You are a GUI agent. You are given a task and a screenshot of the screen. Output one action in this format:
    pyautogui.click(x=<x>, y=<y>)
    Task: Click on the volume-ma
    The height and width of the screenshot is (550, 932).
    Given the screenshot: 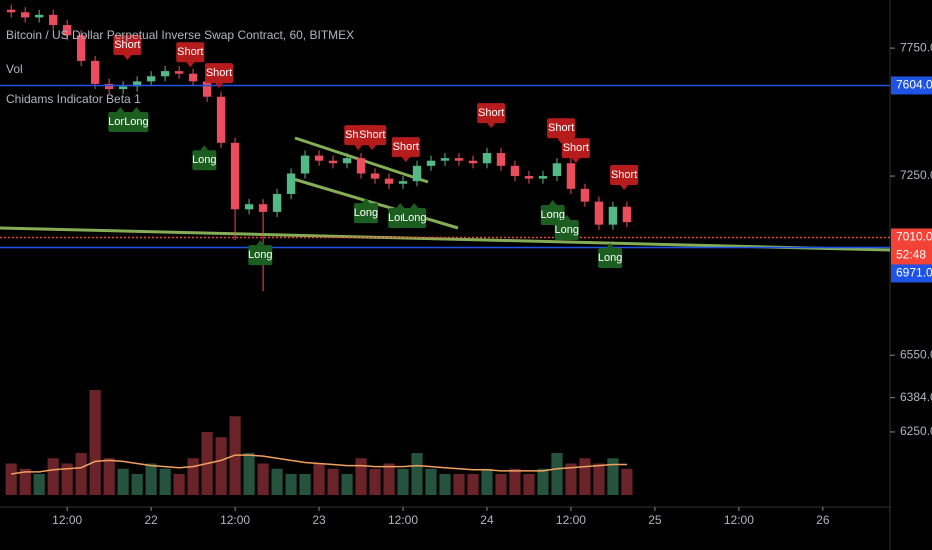 What is the action you would take?
    pyautogui.click(x=319, y=464)
    